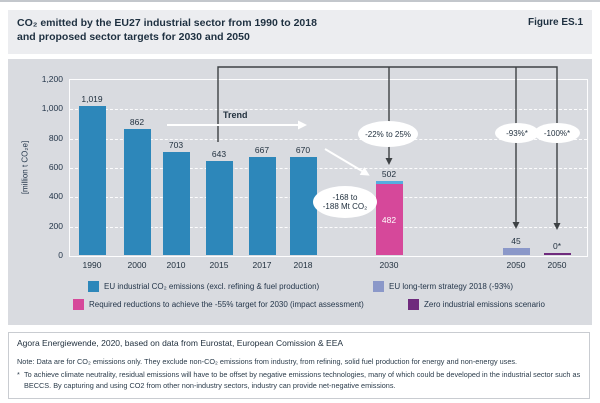  What do you see at coordinates (262, 265) in the screenshot?
I see `x-tick-2017: 2017` at bounding box center [262, 265].